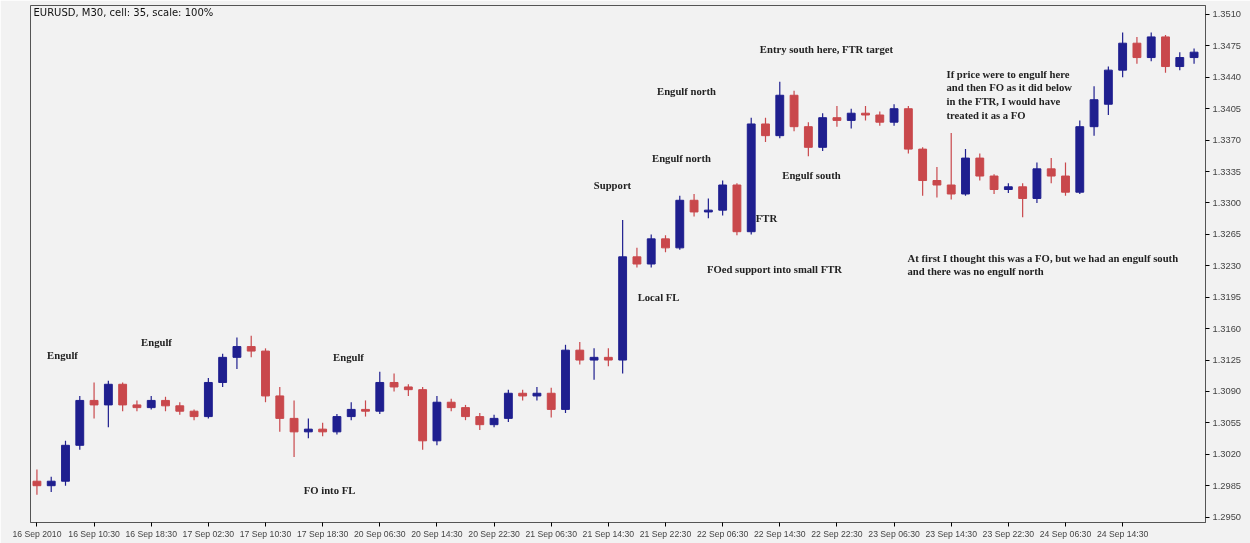  I want to click on x-tick-label: 22 Sep 22:30, so click(837, 533).